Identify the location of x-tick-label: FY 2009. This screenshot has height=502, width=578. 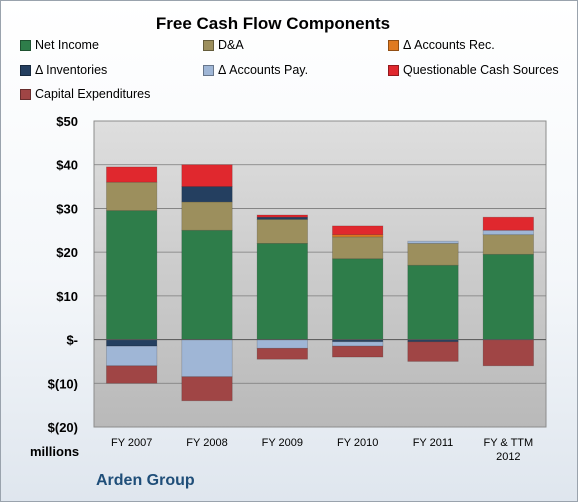
(282, 443).